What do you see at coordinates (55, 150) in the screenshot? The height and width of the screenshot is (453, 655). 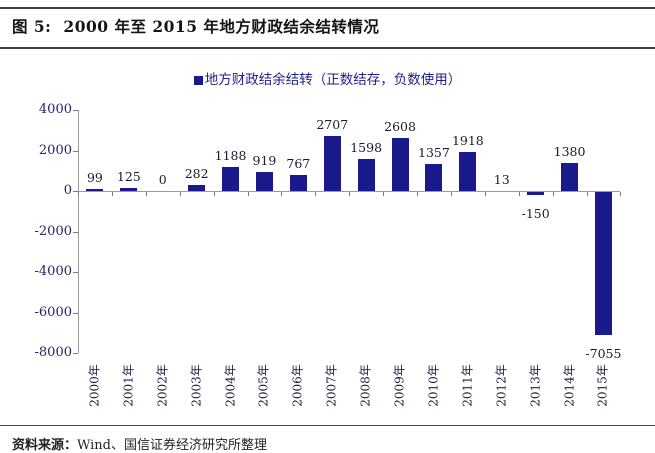 I see `y-axis-label: 2000` at bounding box center [55, 150].